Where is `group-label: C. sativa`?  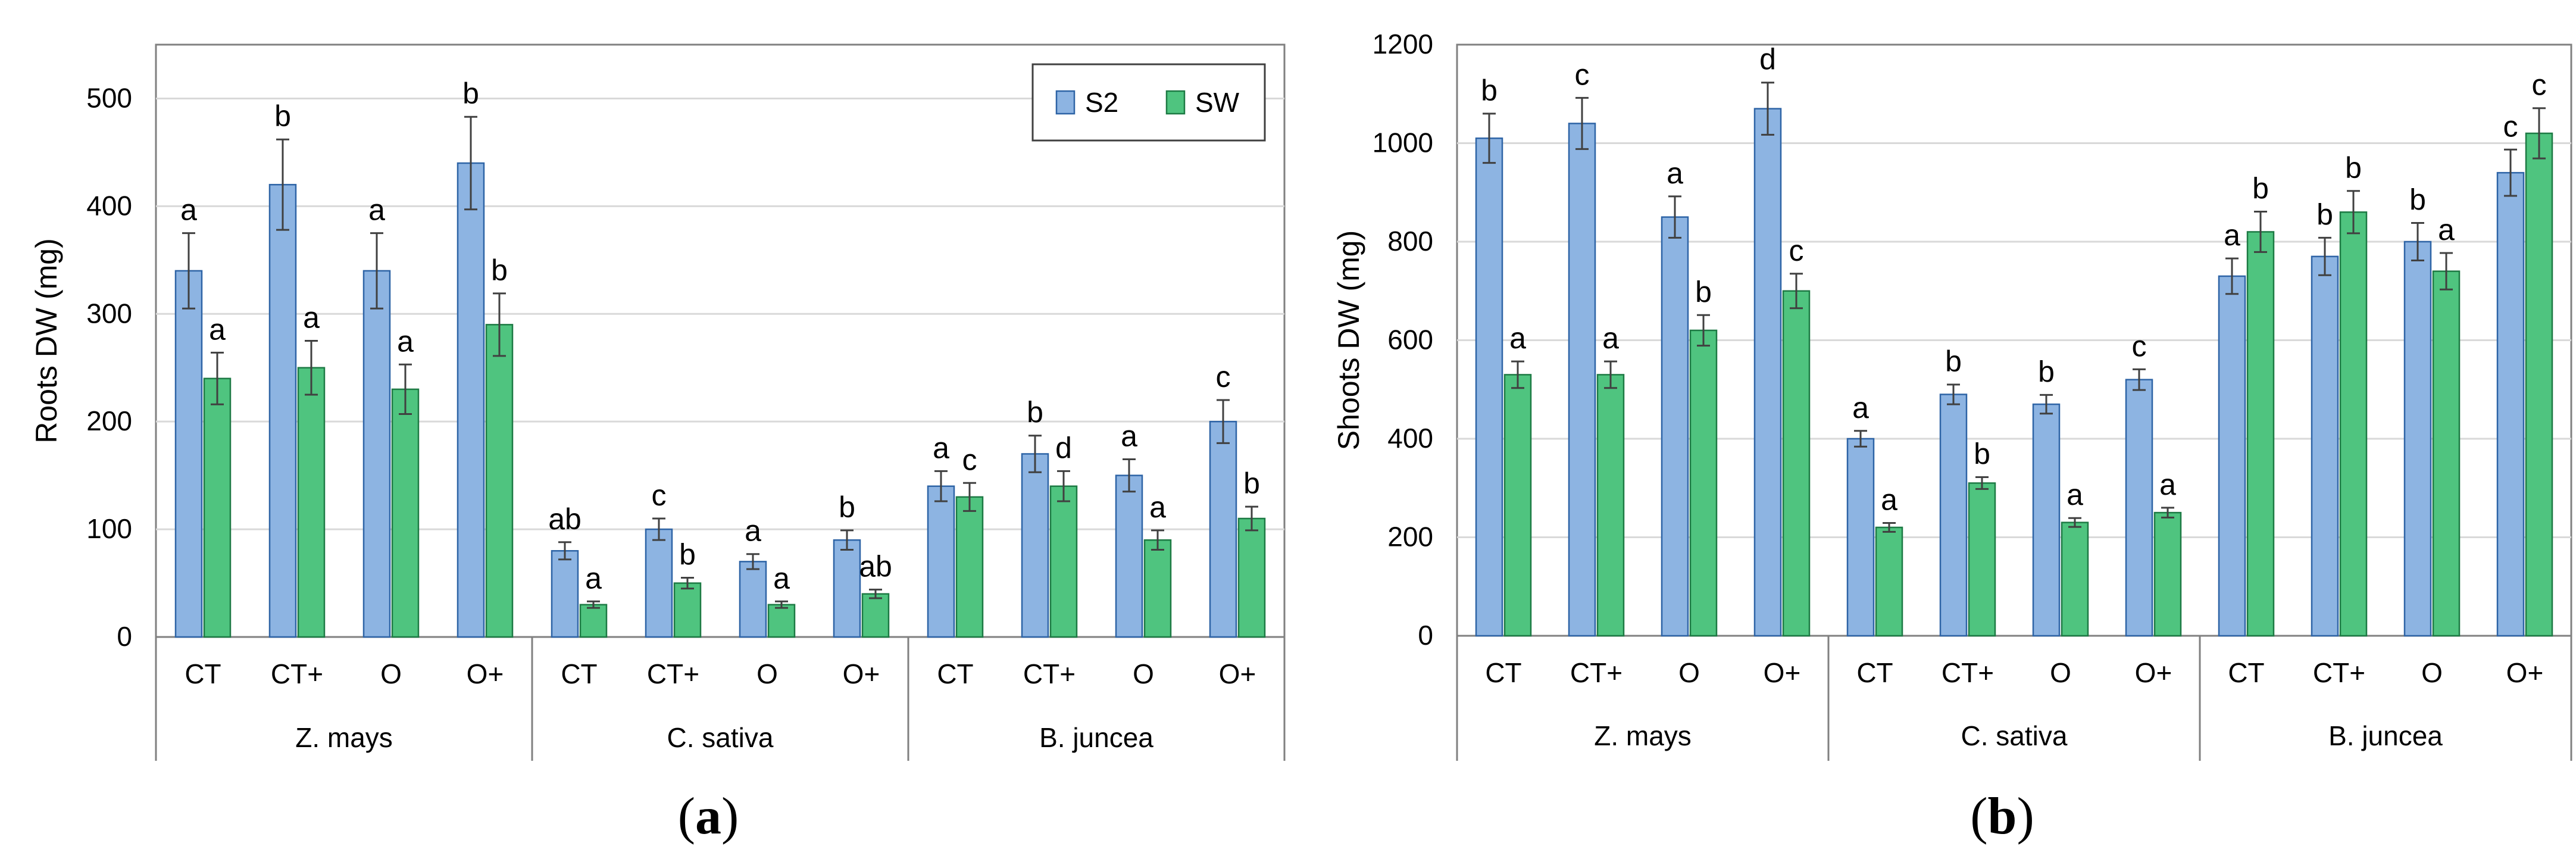 group-label: C. sativa is located at coordinates (2014, 735).